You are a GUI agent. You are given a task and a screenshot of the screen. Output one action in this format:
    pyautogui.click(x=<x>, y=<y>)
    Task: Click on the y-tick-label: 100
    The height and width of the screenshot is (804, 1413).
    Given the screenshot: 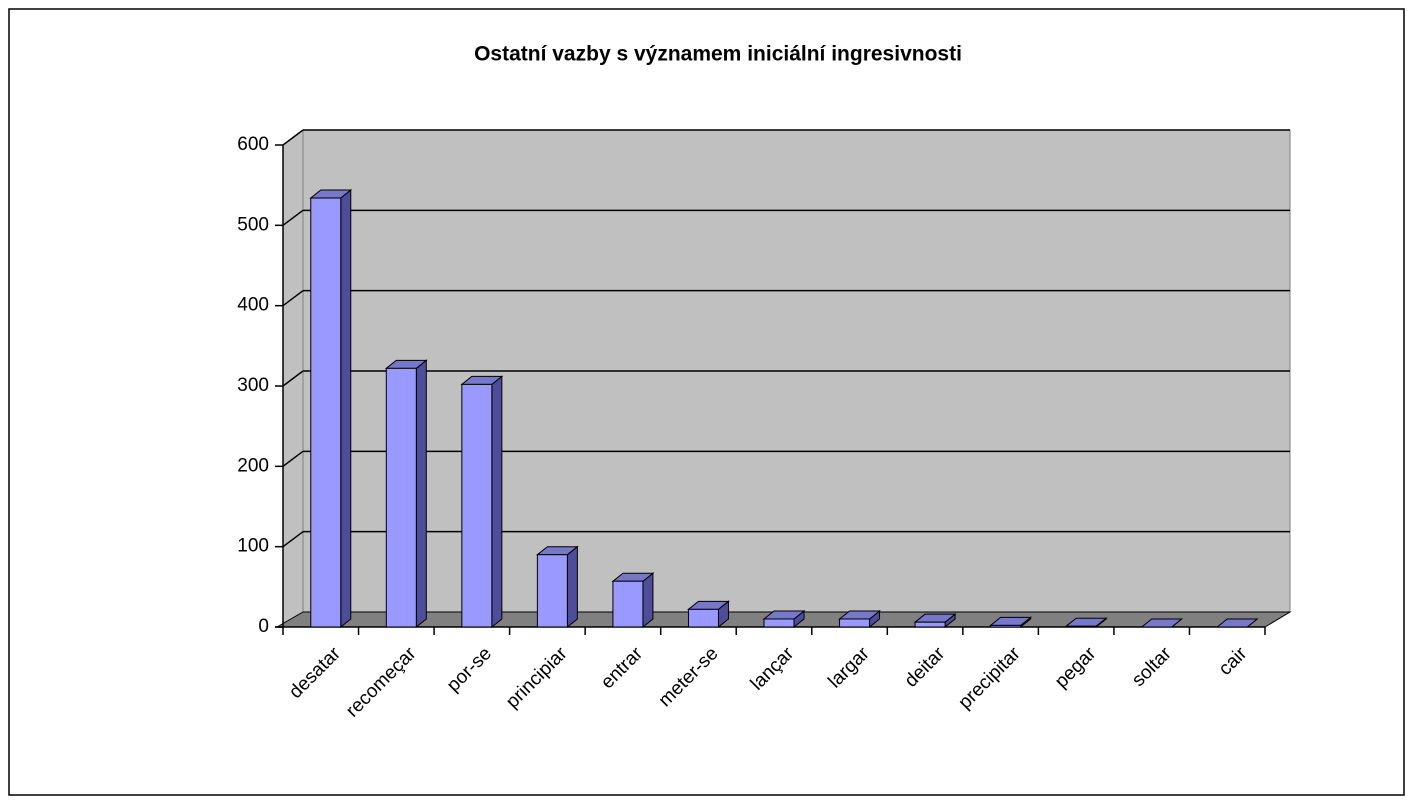 What is the action you would take?
    pyautogui.click(x=253, y=546)
    